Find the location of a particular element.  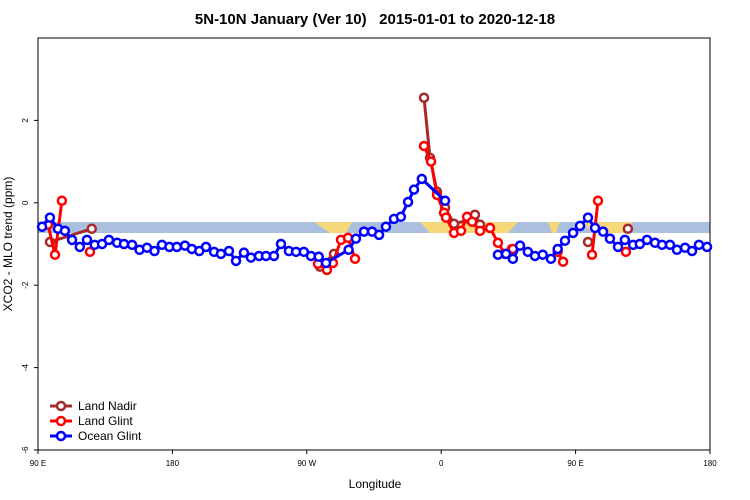

y-tick-label: -6 is located at coordinates (25, 450).